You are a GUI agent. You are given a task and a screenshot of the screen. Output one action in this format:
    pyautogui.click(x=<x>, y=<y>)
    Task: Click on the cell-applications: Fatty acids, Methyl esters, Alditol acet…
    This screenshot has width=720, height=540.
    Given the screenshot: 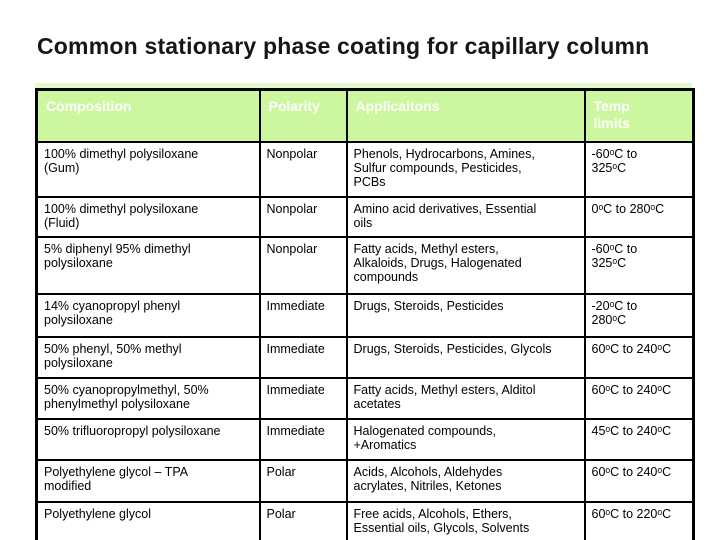 What is the action you would take?
    pyautogui.click(x=465, y=398)
    